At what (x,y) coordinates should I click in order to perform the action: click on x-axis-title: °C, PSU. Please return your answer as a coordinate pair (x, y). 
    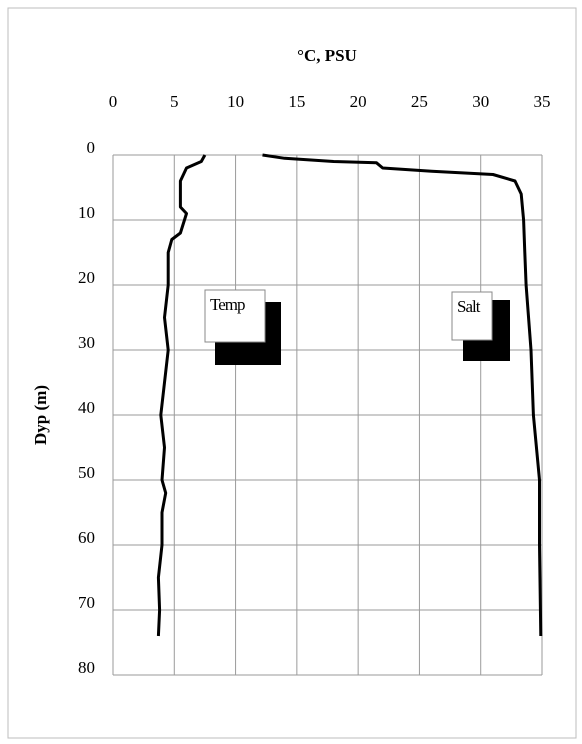
    Looking at the image, I should click on (327, 55).